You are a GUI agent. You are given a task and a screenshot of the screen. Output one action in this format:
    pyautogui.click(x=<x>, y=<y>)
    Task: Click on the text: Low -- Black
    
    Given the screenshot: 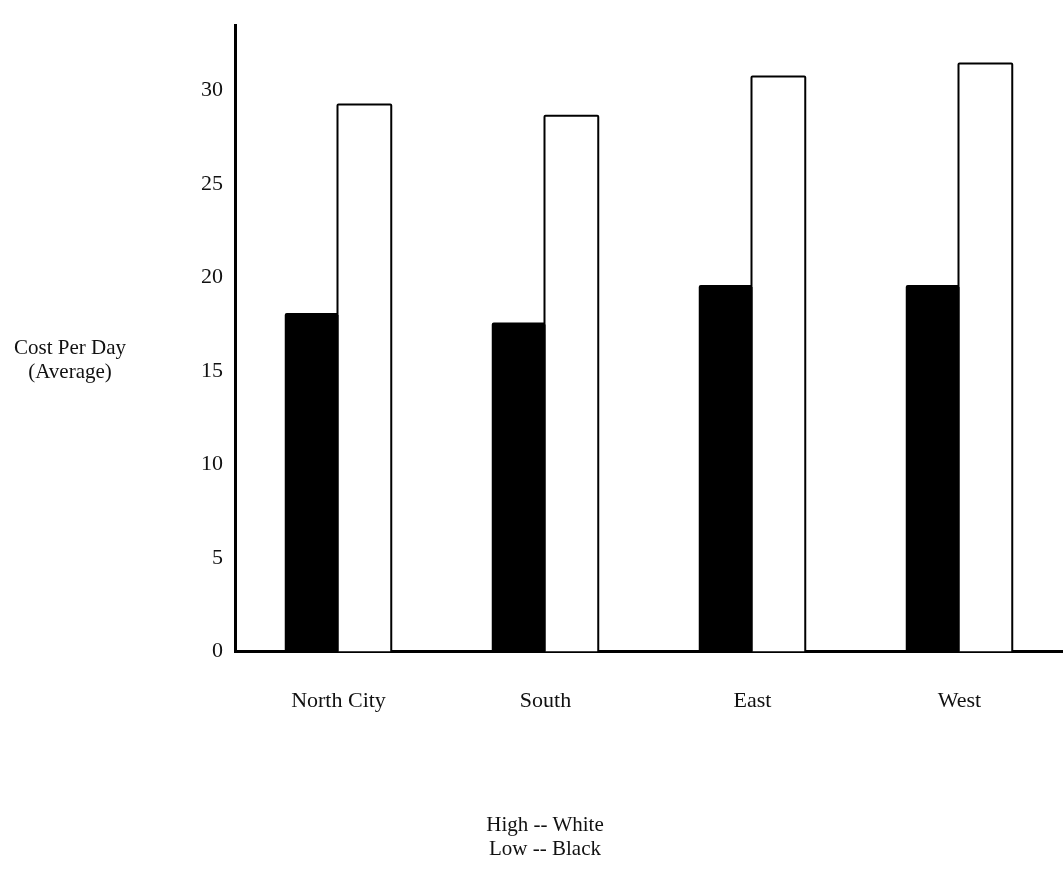 What is the action you would take?
    pyautogui.click(x=545, y=848)
    